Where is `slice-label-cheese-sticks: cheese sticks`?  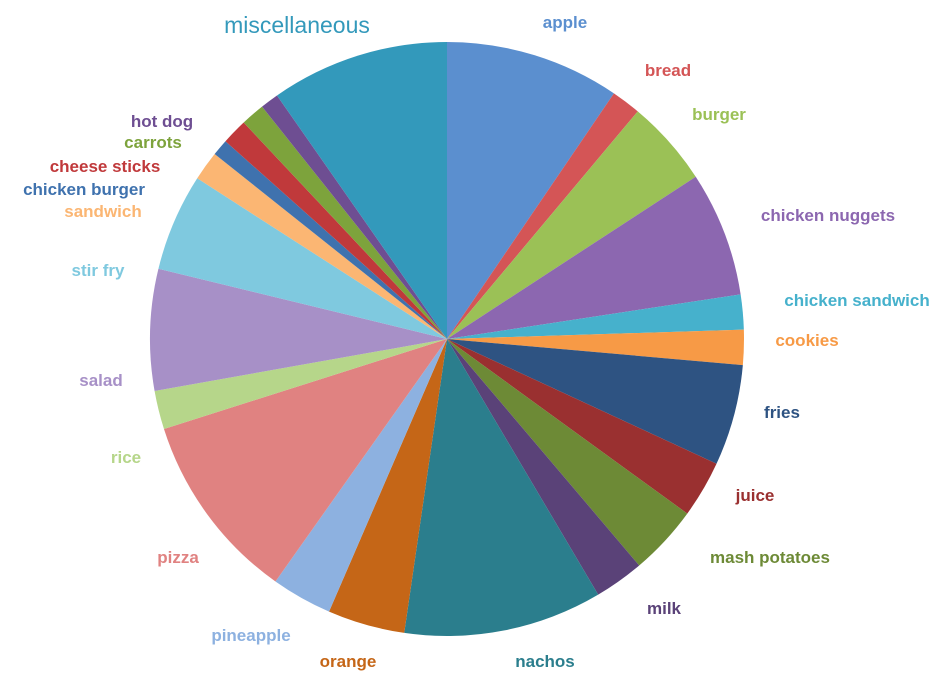
slice-label-cheese-sticks: cheese sticks is located at coordinates (105, 166).